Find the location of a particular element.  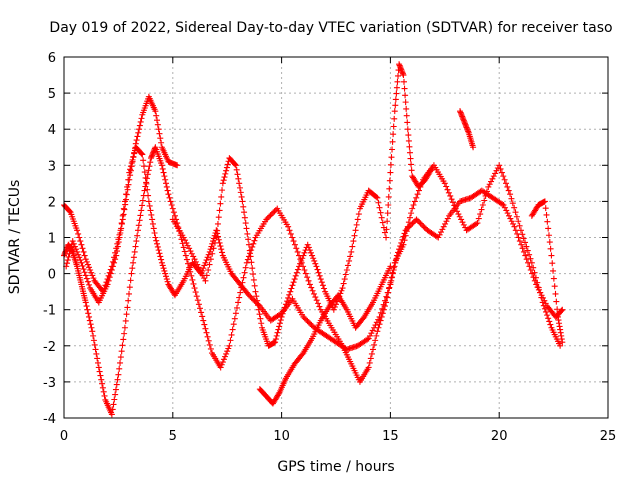

series-track-f is located at coordinates (467, 129).